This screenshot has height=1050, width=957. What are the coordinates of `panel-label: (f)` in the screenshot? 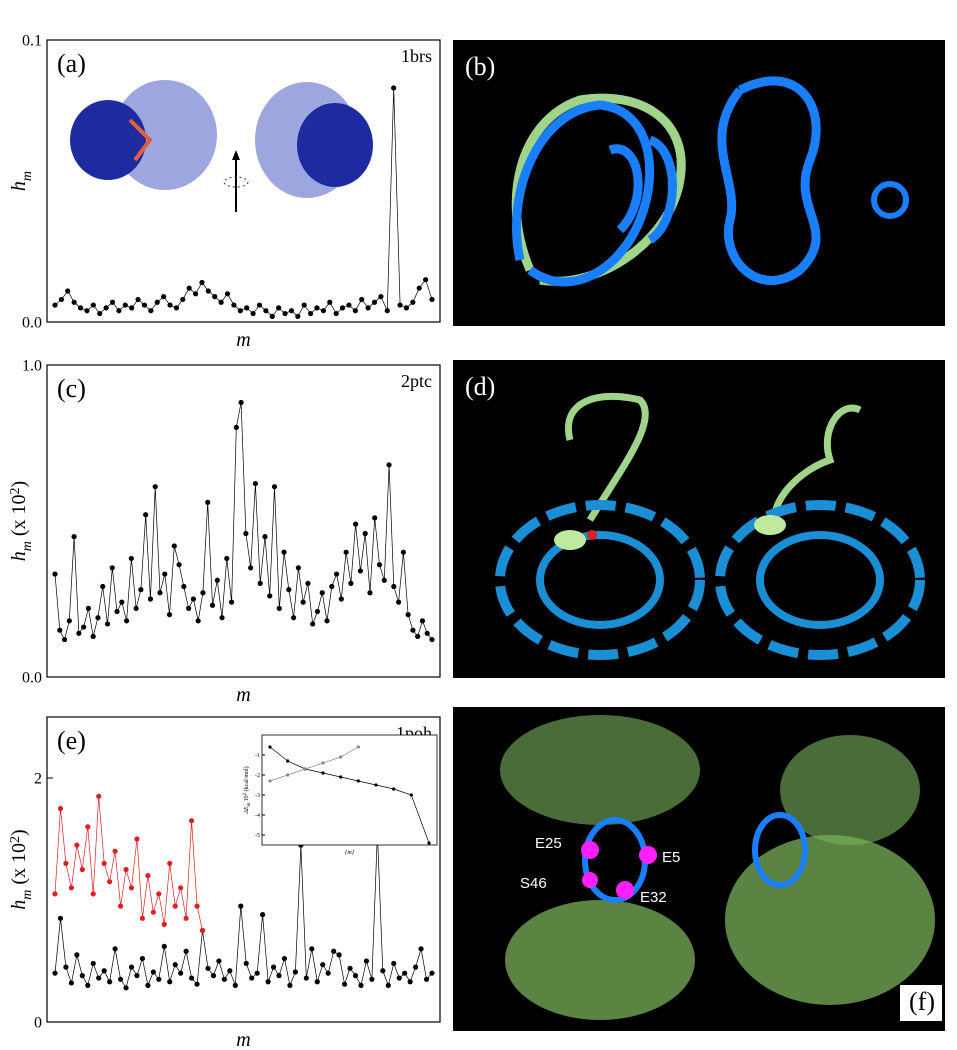 It's located at (922, 1001).